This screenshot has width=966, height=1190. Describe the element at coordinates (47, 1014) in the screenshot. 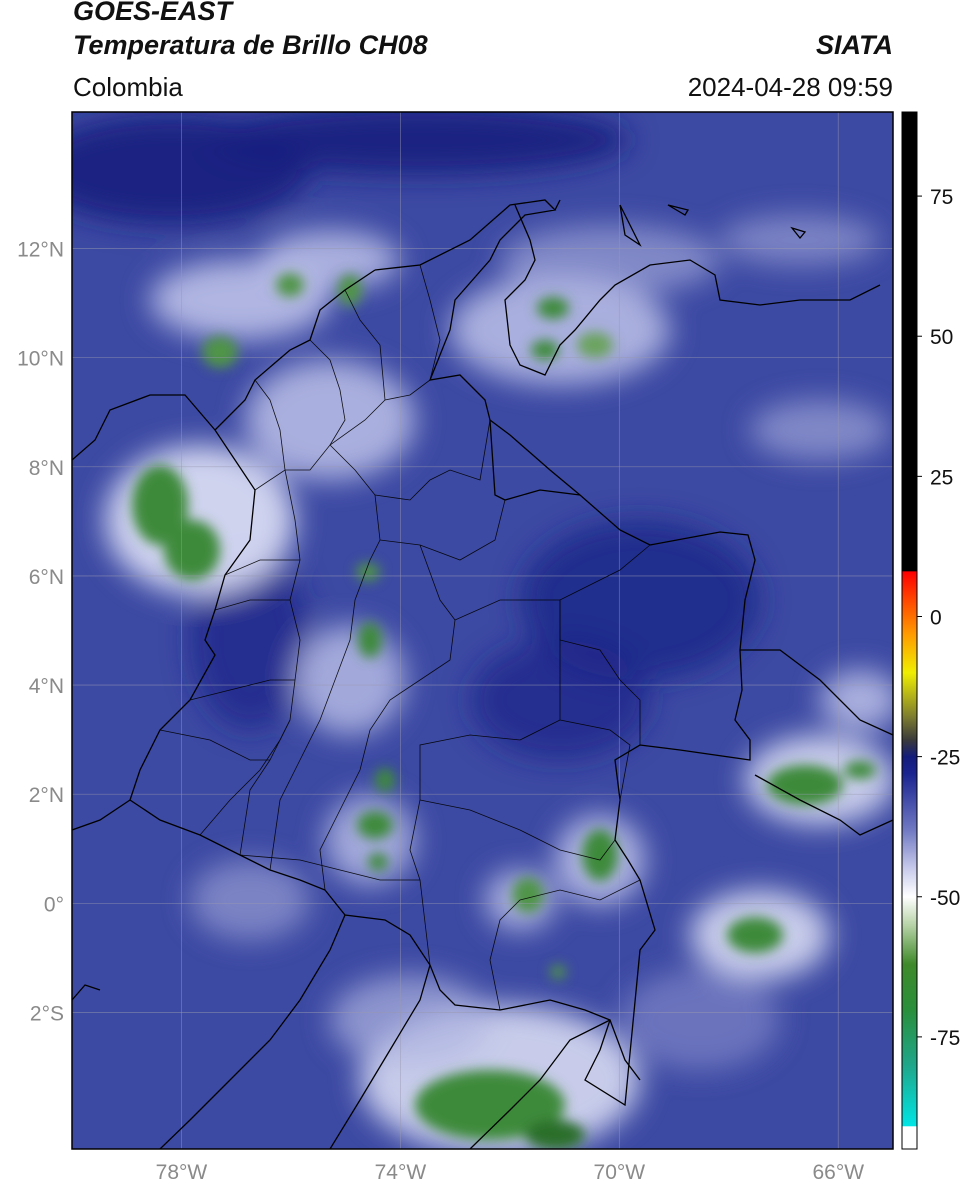

I see `lat-label: 2°S` at that location.